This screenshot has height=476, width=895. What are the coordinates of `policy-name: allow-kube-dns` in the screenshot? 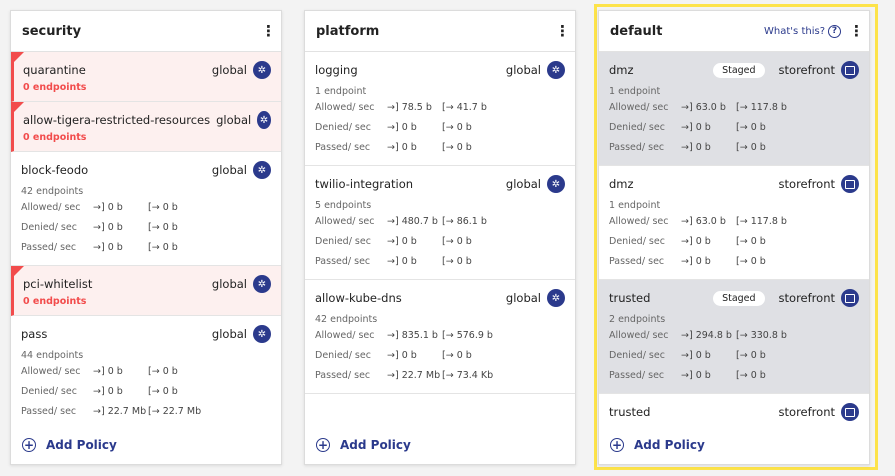 It's located at (358, 298).